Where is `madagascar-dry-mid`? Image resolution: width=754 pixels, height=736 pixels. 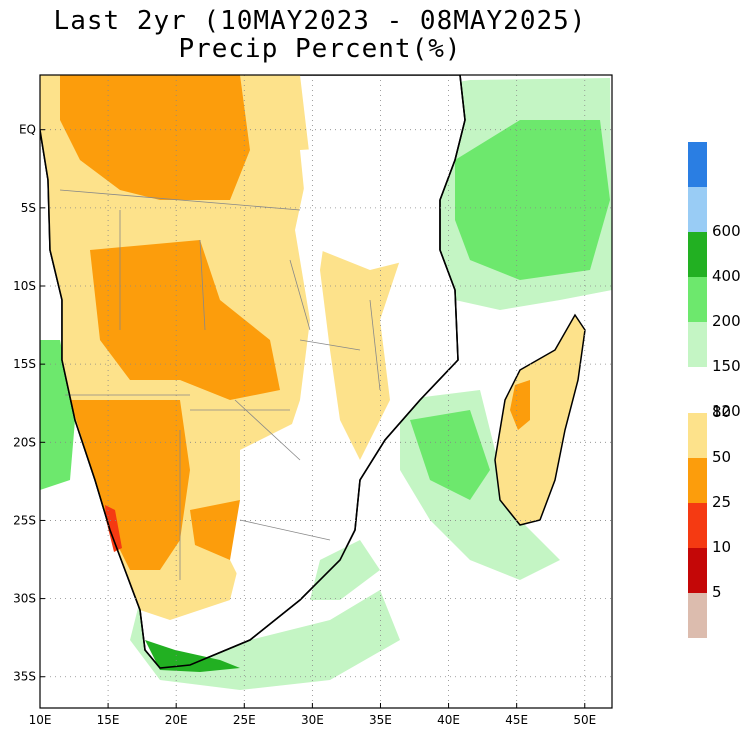
madagascar-dry-mid is located at coordinates (520, 405).